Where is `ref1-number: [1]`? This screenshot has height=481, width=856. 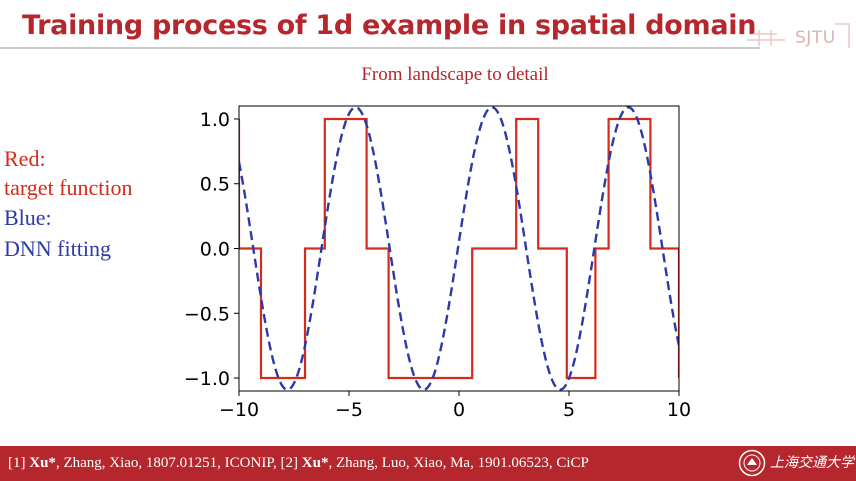 ref1-number: [1] is located at coordinates (17, 463).